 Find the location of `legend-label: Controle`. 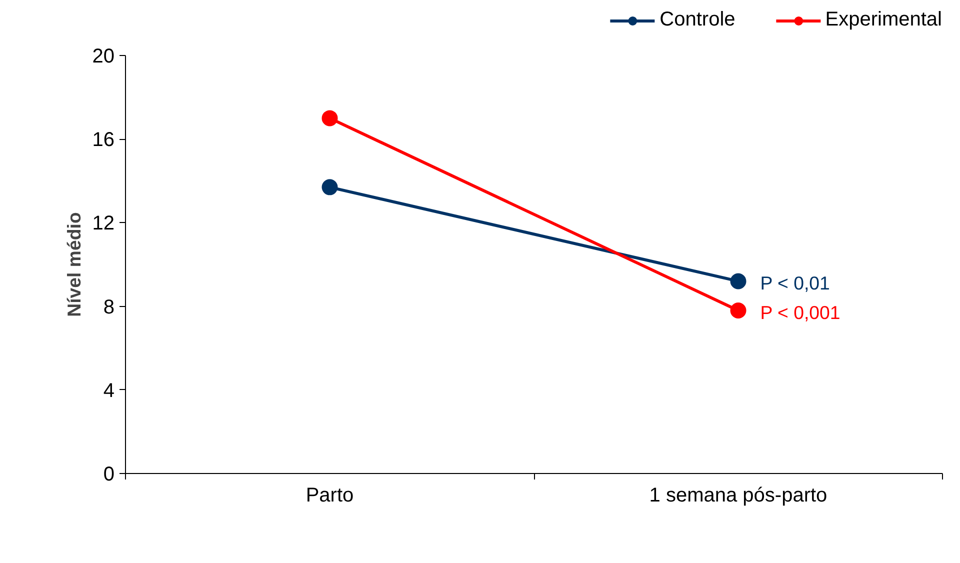

legend-label: Controle is located at coordinates (698, 20).